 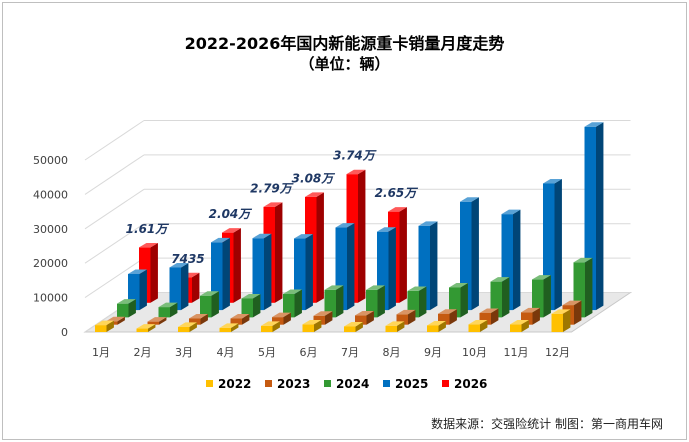 What do you see at coordinates (229, 327) in the screenshot?
I see `bar-2022-4月` at bounding box center [229, 327].